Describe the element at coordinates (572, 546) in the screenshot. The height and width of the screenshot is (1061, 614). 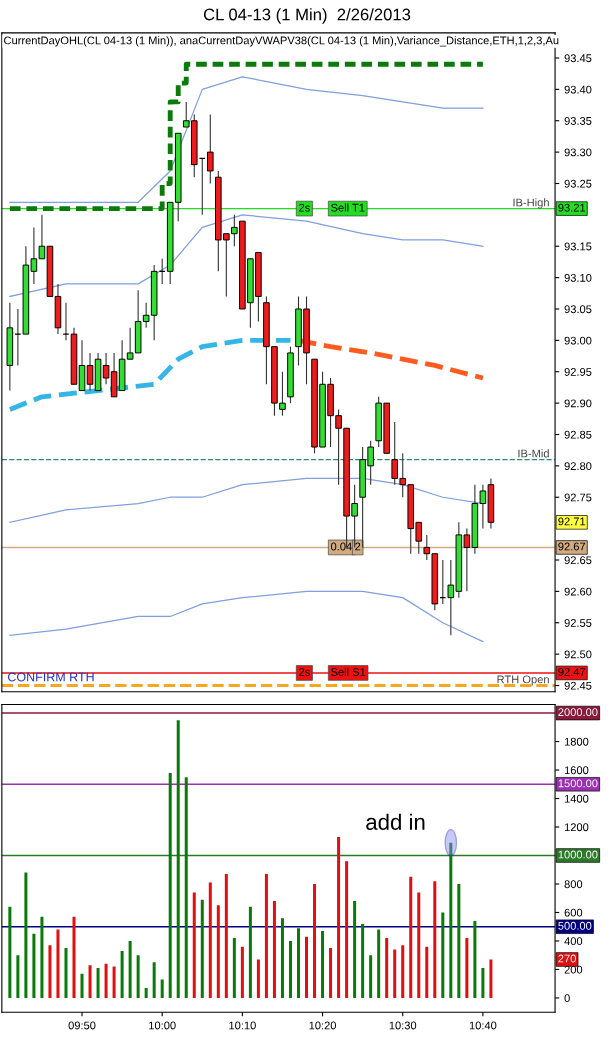
I see `annotation: 92.67` at that location.